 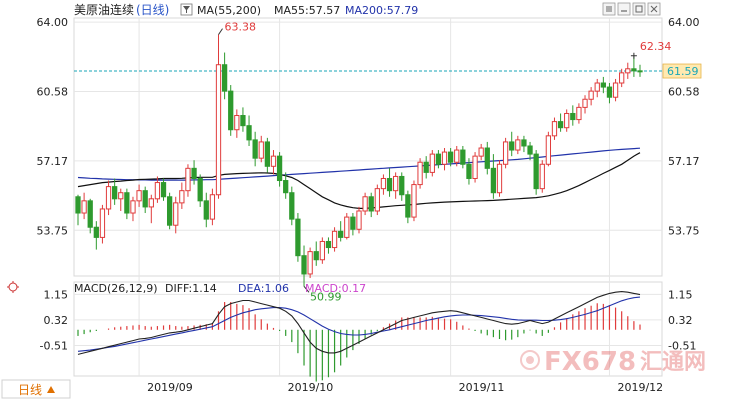 What do you see at coordinates (116, 288) in the screenshot?
I see `macd-params-label: MACD(26,12,9)` at bounding box center [116, 288].